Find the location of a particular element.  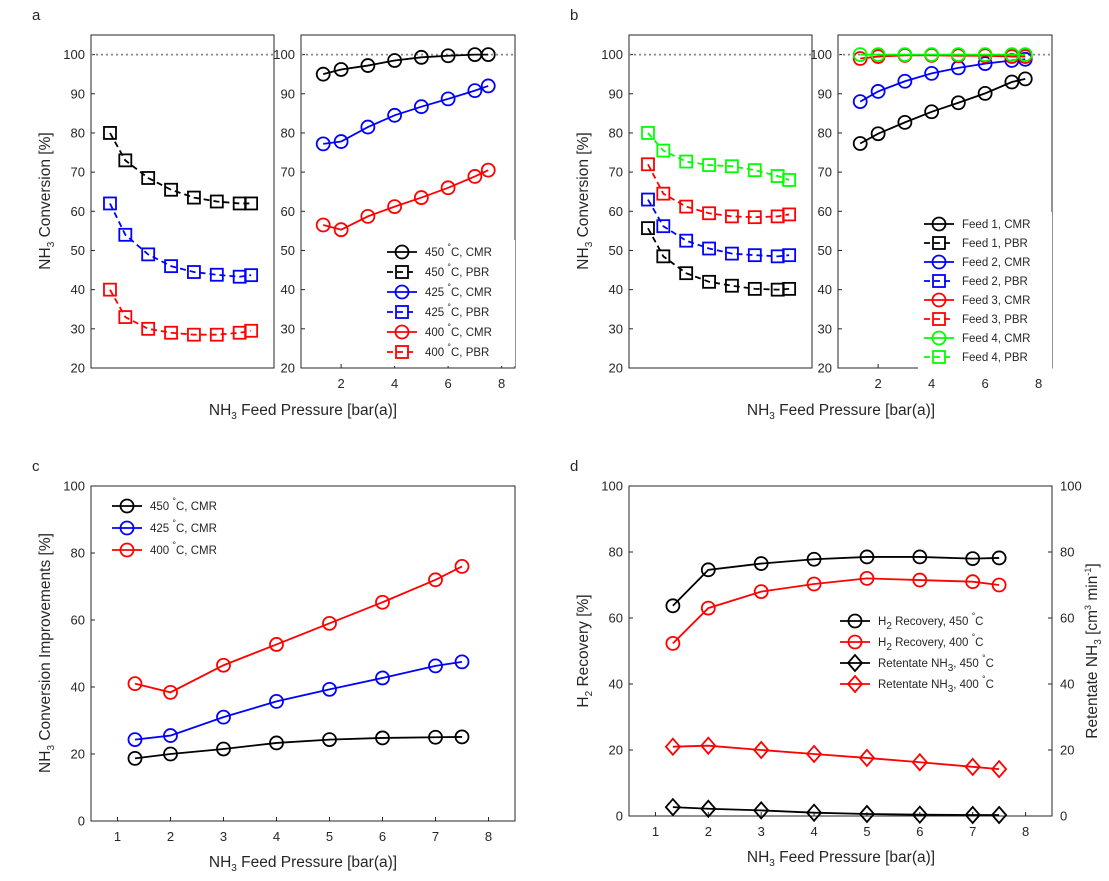

panel-letter-c: c is located at coordinates (36, 466).